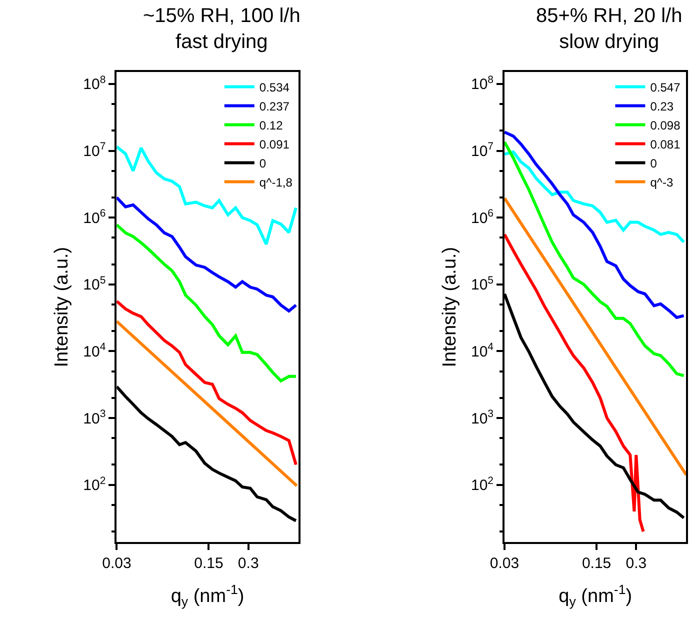  Describe the element at coordinates (274, 144) in the screenshot. I see `legend-label: 0.091` at that location.